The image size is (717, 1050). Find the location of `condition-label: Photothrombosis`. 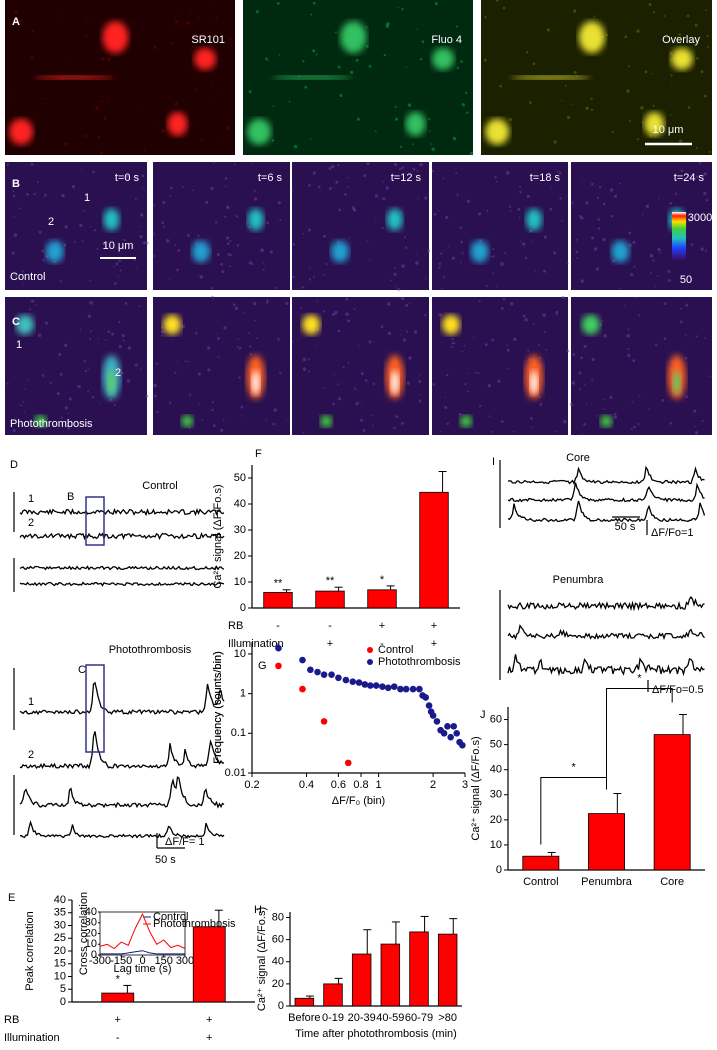

condition-label: Photothrombosis is located at coordinates (150, 650).